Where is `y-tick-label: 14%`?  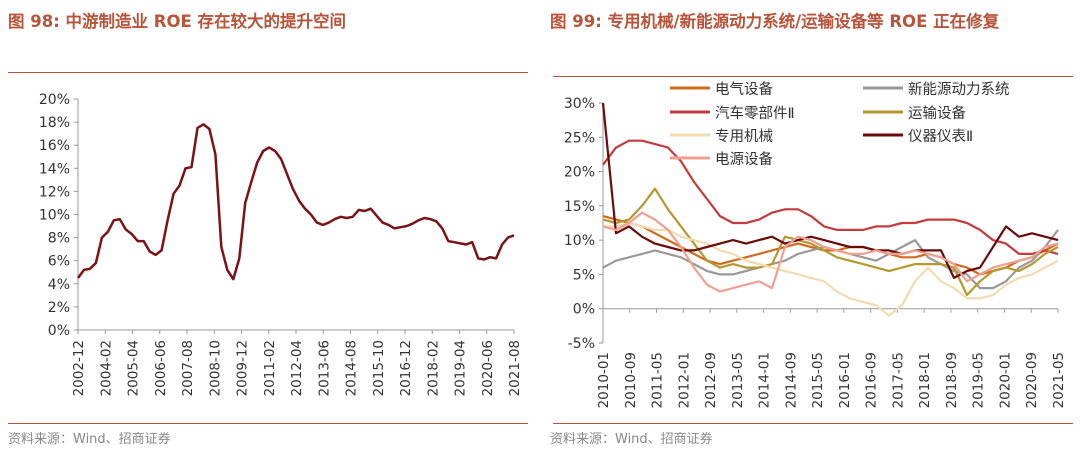 y-tick-label: 14% is located at coordinates (54, 169).